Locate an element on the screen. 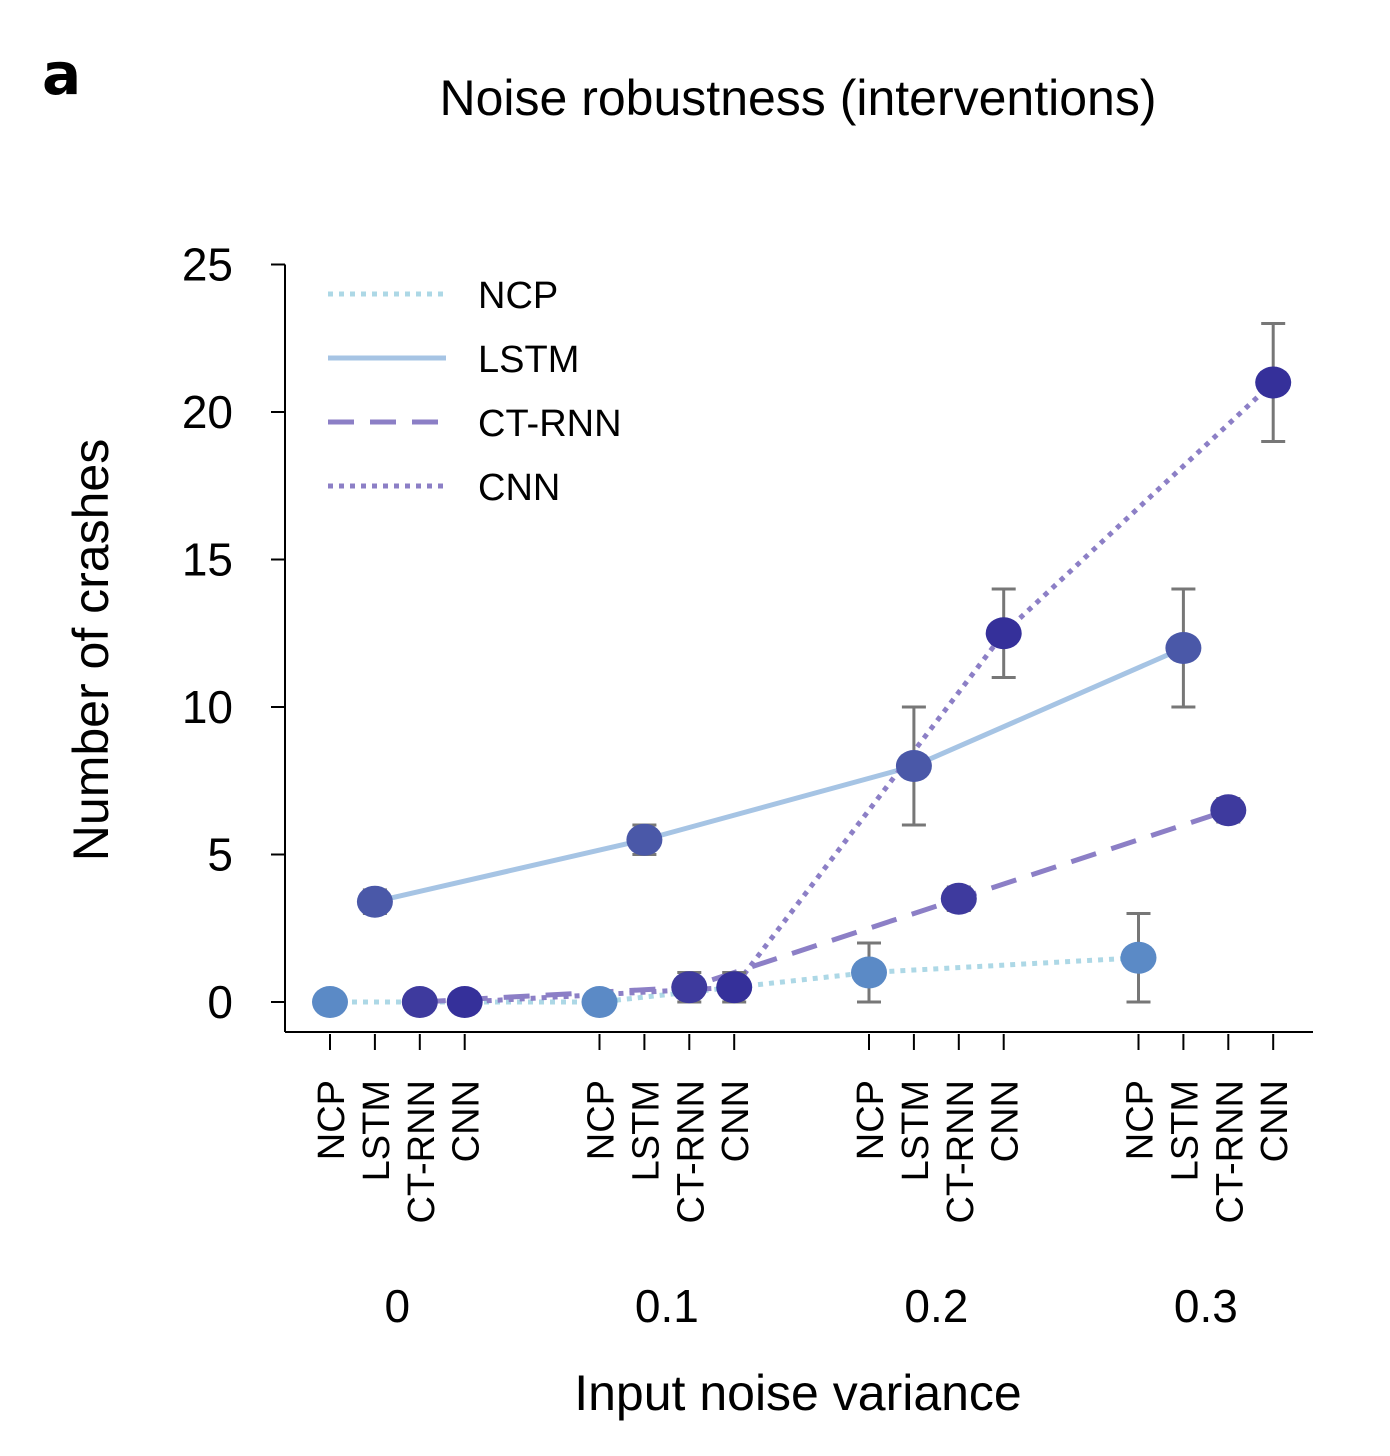 This screenshot has width=1390, height=1456. legend-label-cnn: CNN is located at coordinates (519, 488).